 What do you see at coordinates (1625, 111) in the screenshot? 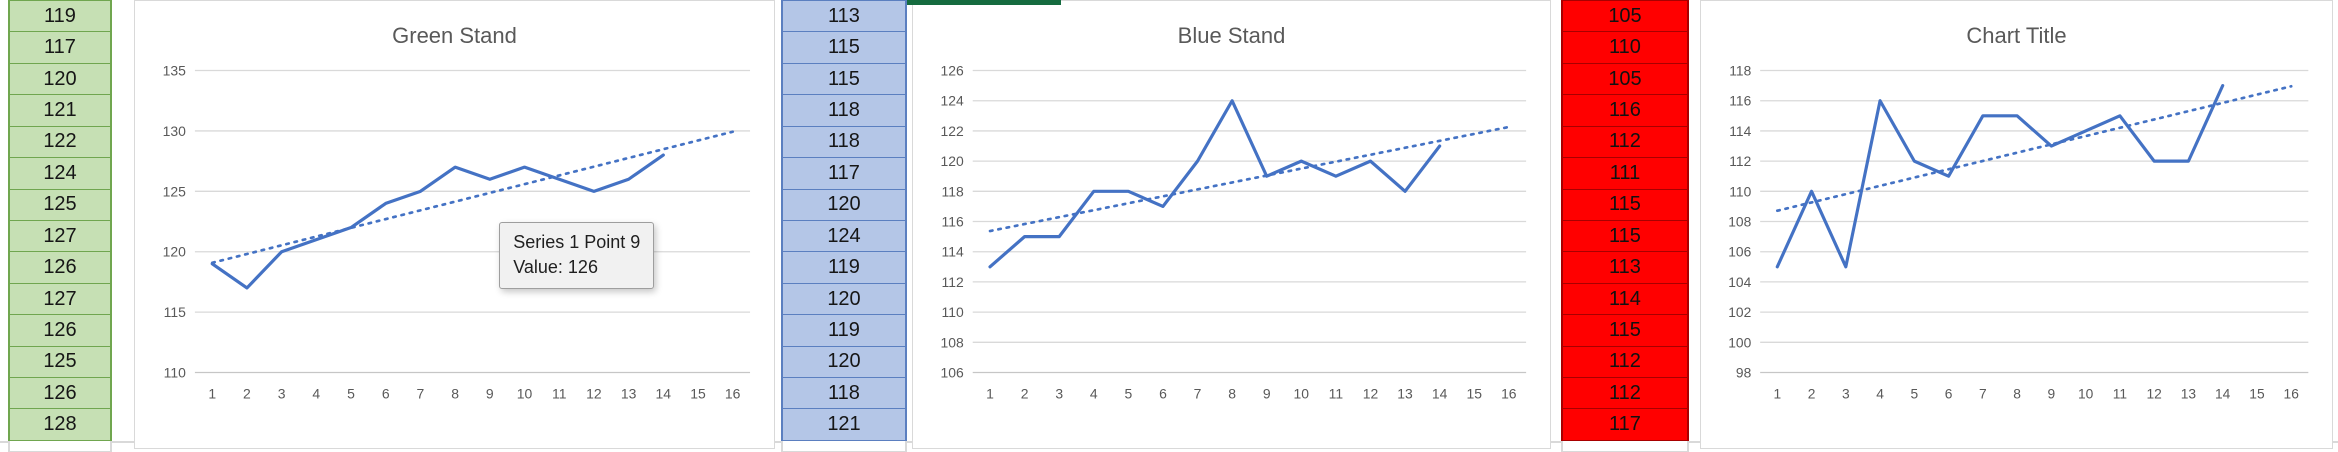
I see `spreadsheet-cell: 116` at bounding box center [1625, 111].